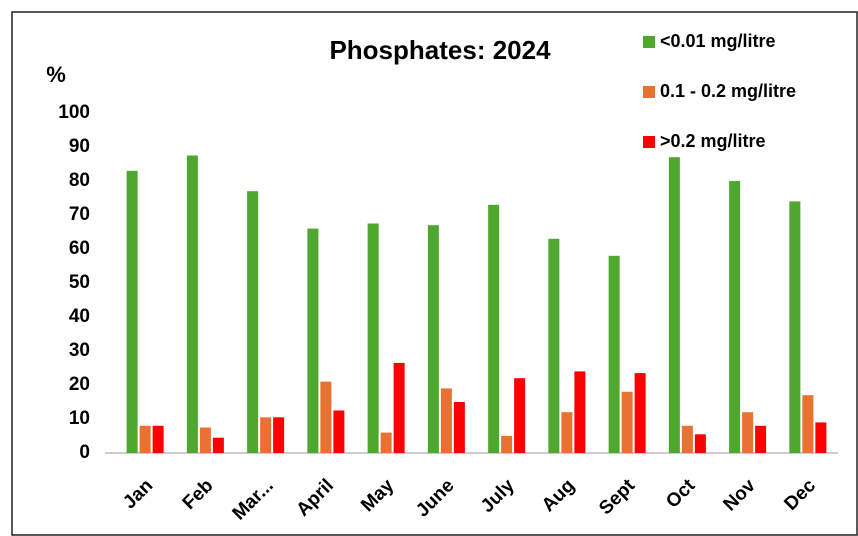 Image resolution: width=858 pixels, height=536 pixels. I want to click on y-tick-label: 80, so click(79, 180).